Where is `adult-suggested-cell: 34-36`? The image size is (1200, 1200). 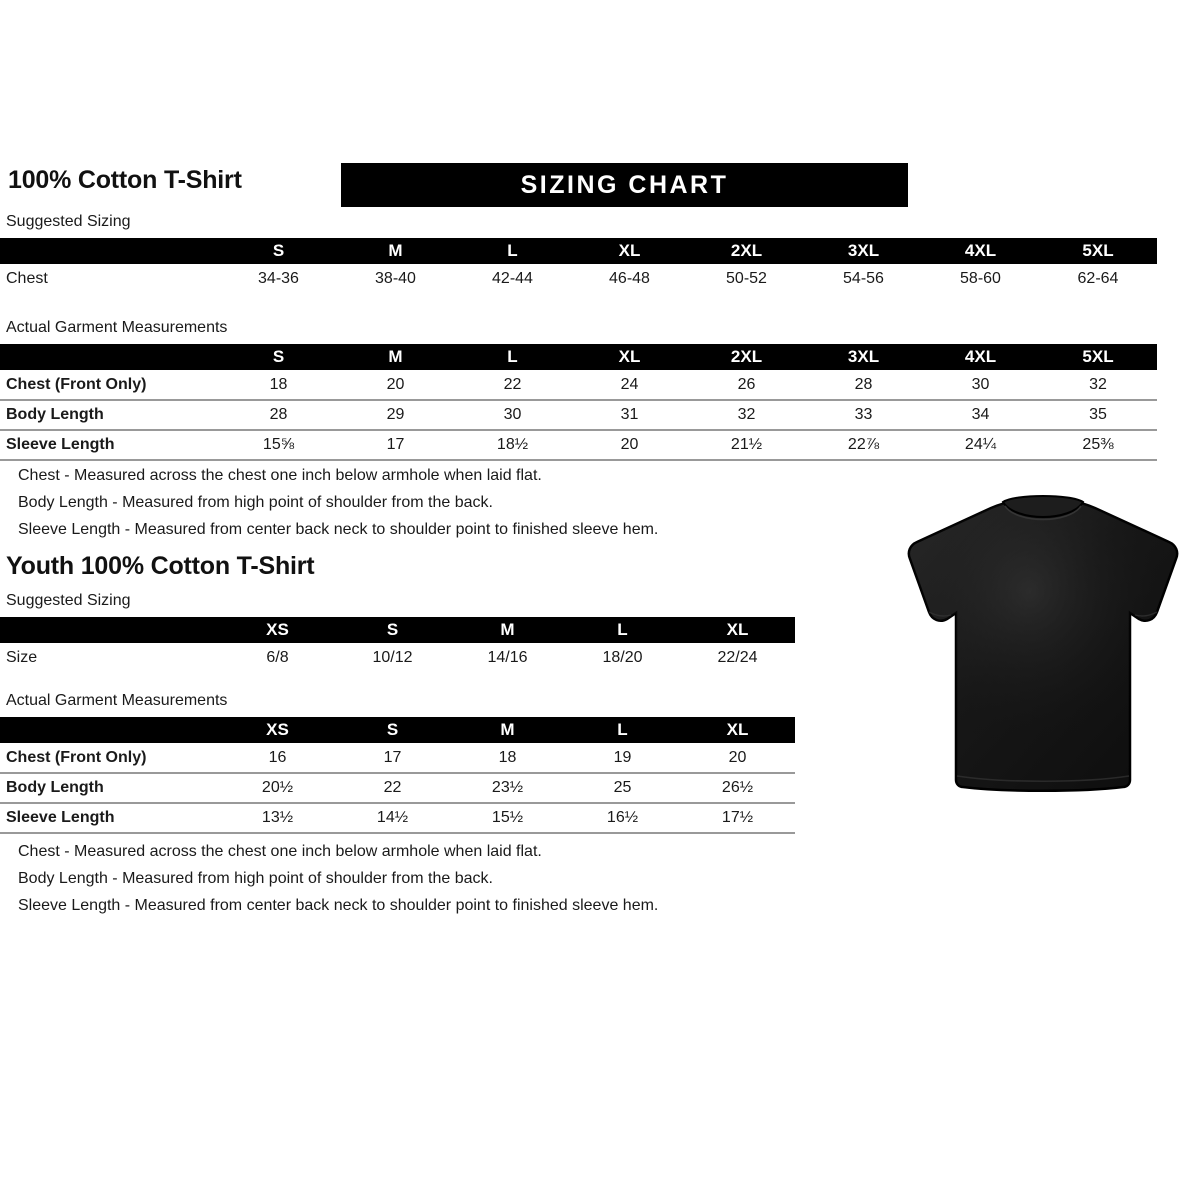
adult-suggested-cell: 34-36 is located at coordinates (278, 278).